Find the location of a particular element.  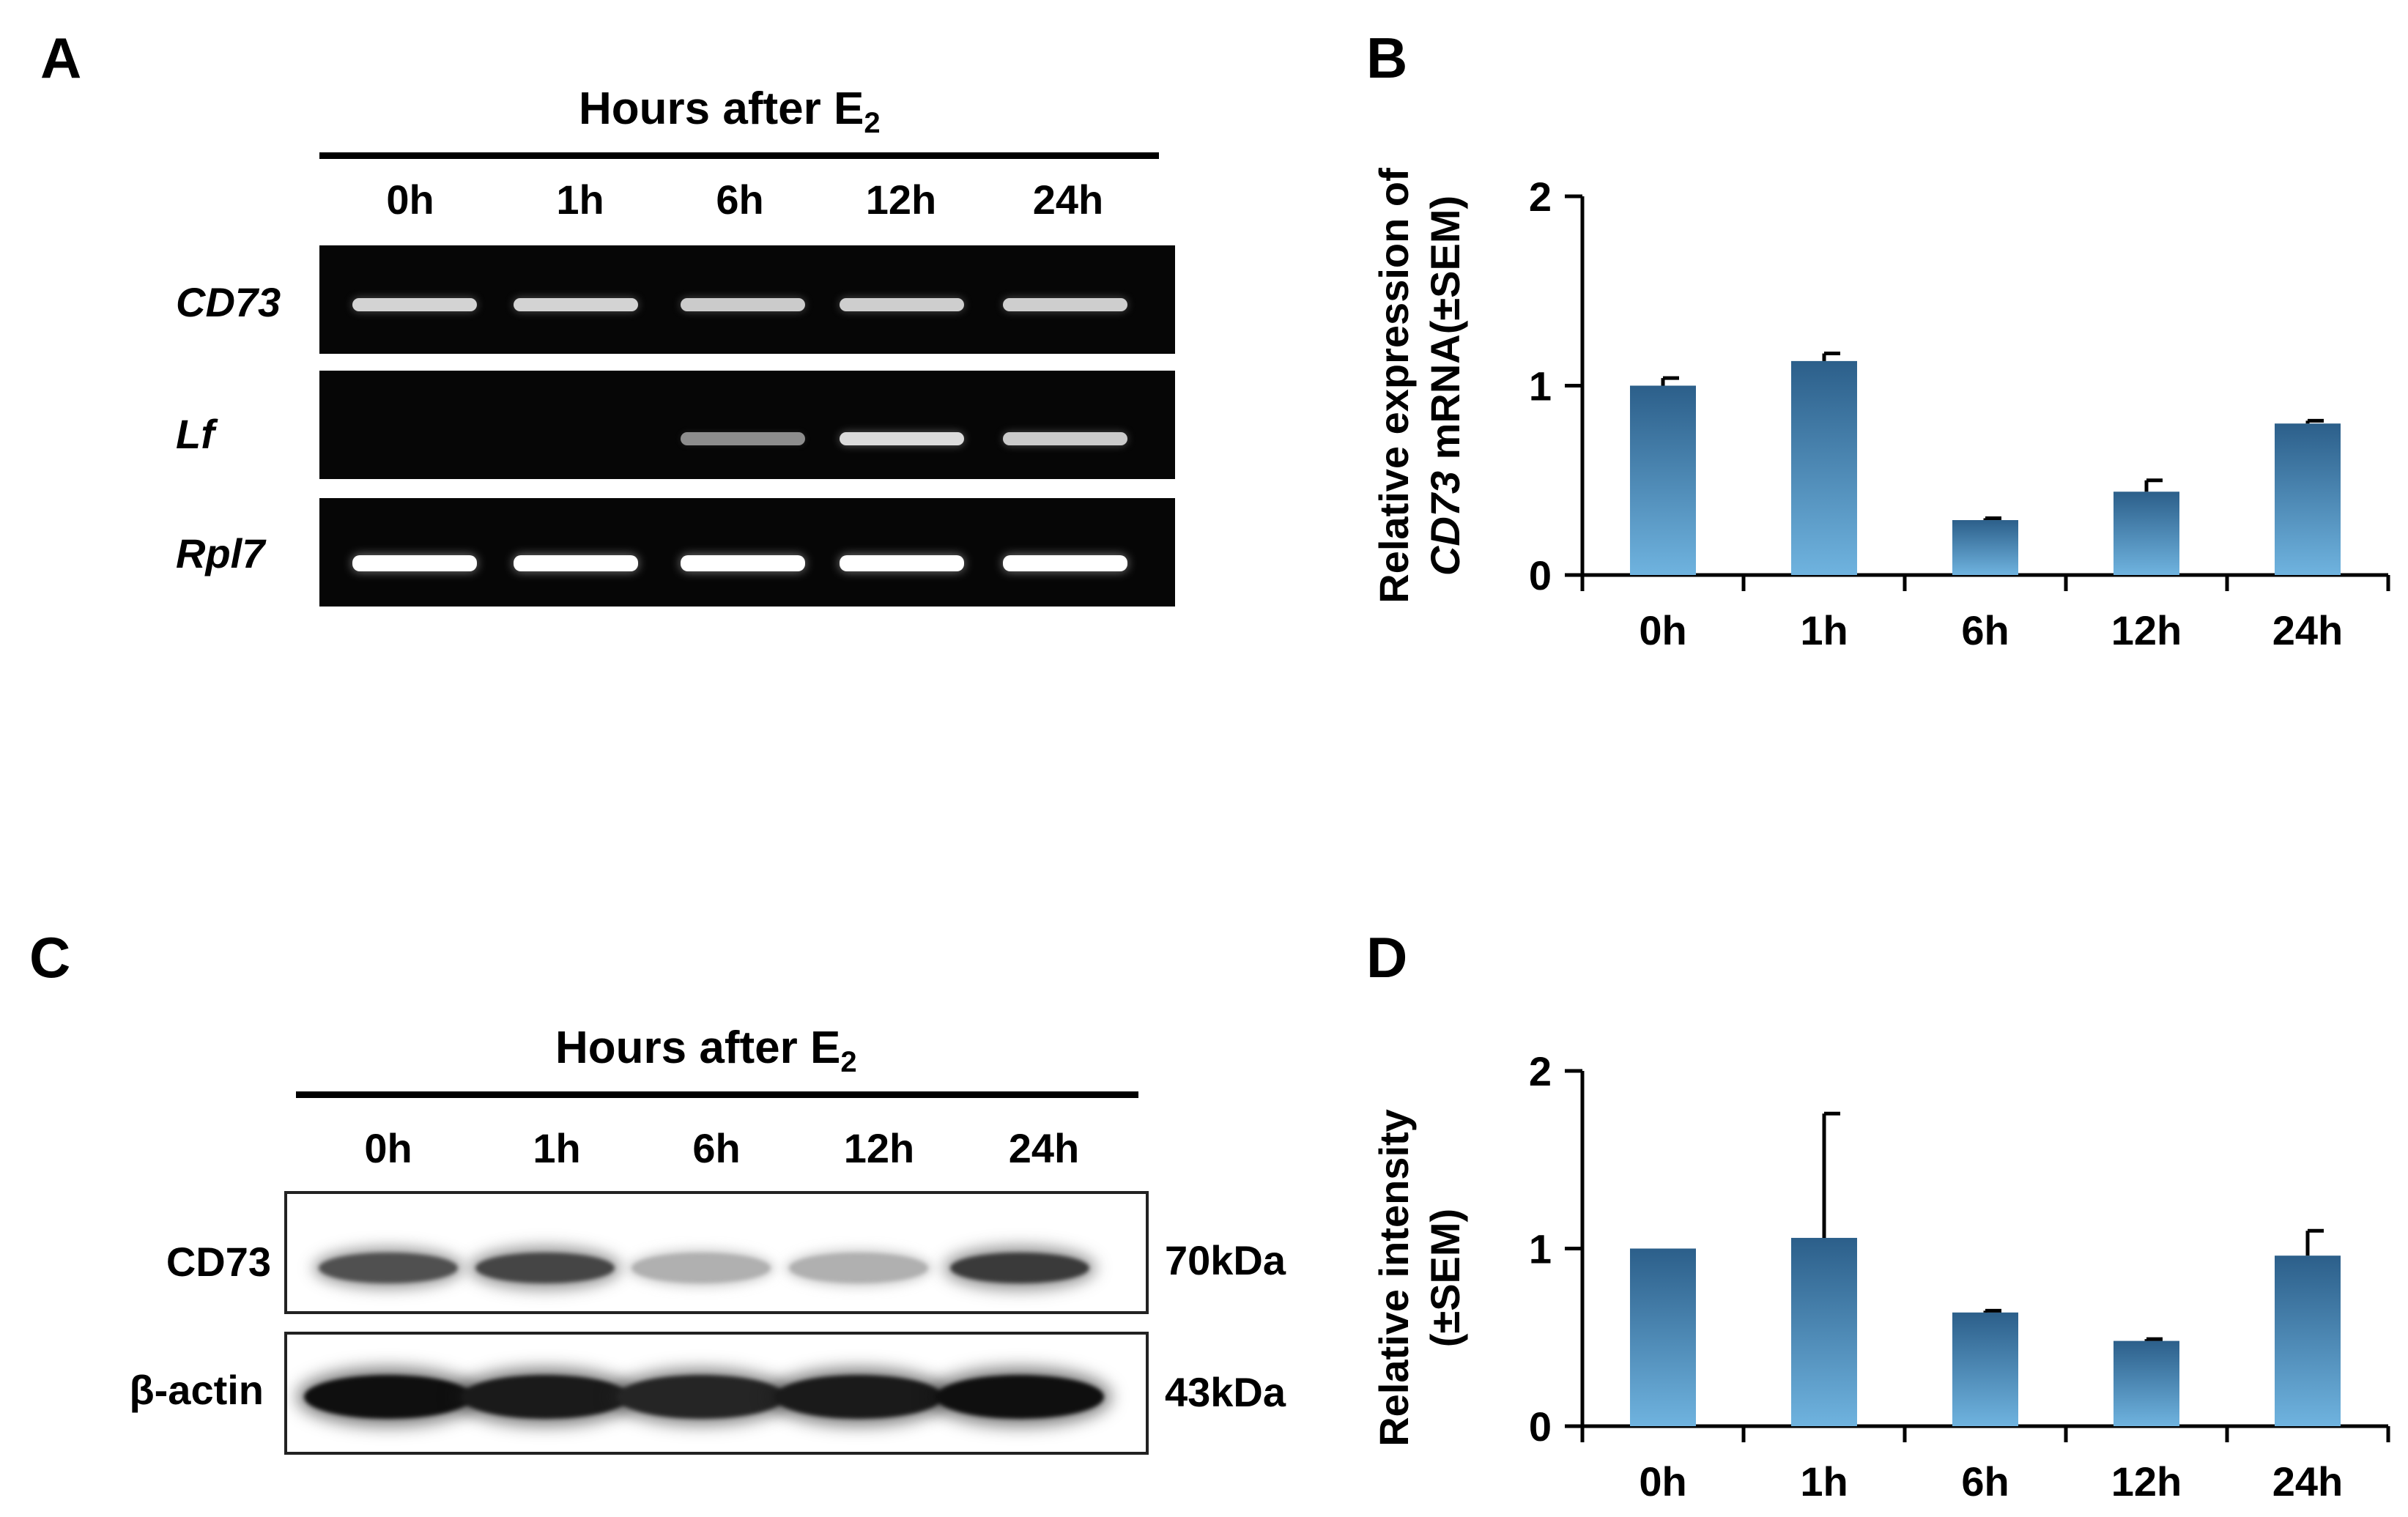

d-y-tick-label: 1 is located at coordinates (1540, 1249).